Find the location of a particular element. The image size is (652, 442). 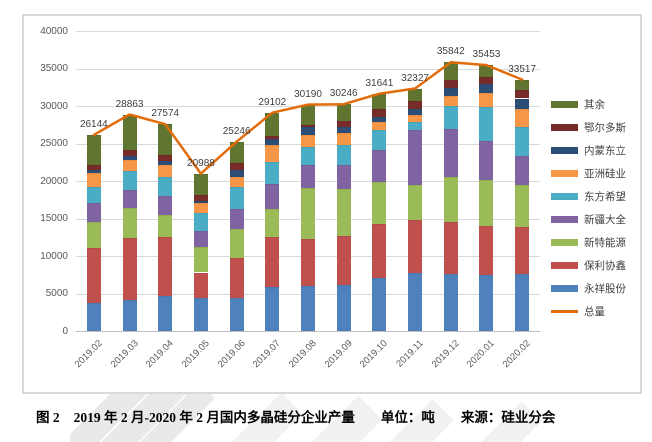

y-axis-tick-label: 25000 is located at coordinates (54, 143).